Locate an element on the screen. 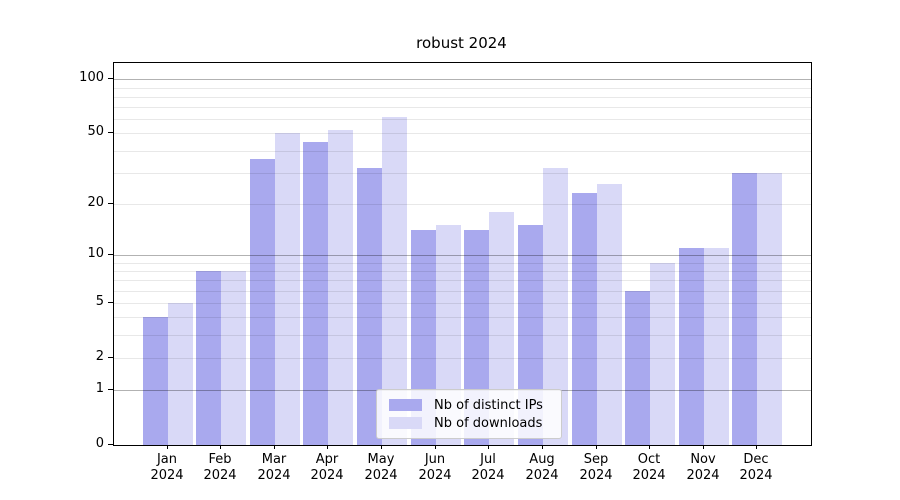  y-tick-label-5: 5 is located at coordinates (99, 301).